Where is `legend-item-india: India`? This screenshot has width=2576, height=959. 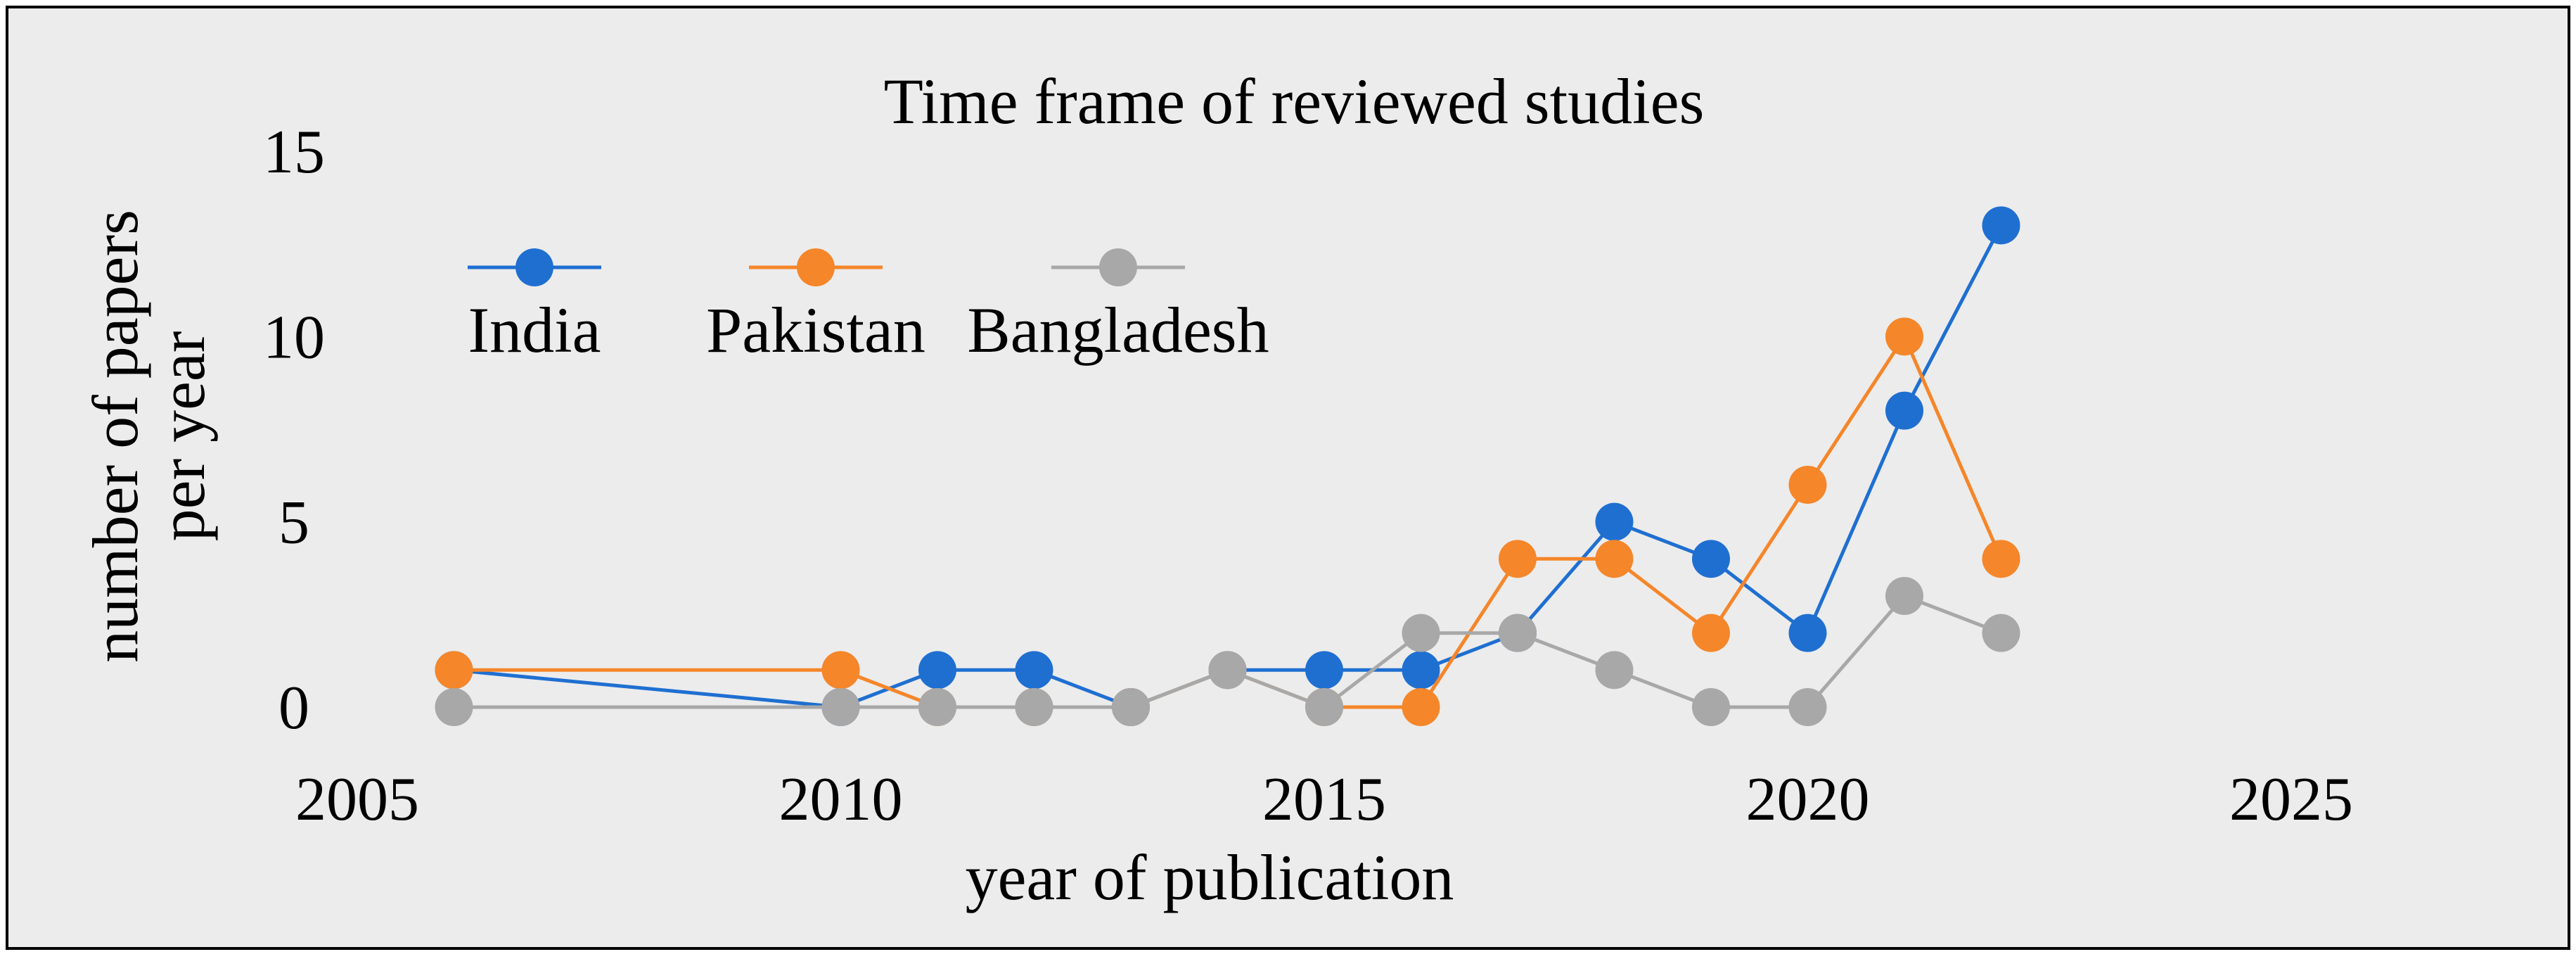
legend-item-india: India is located at coordinates (534, 307).